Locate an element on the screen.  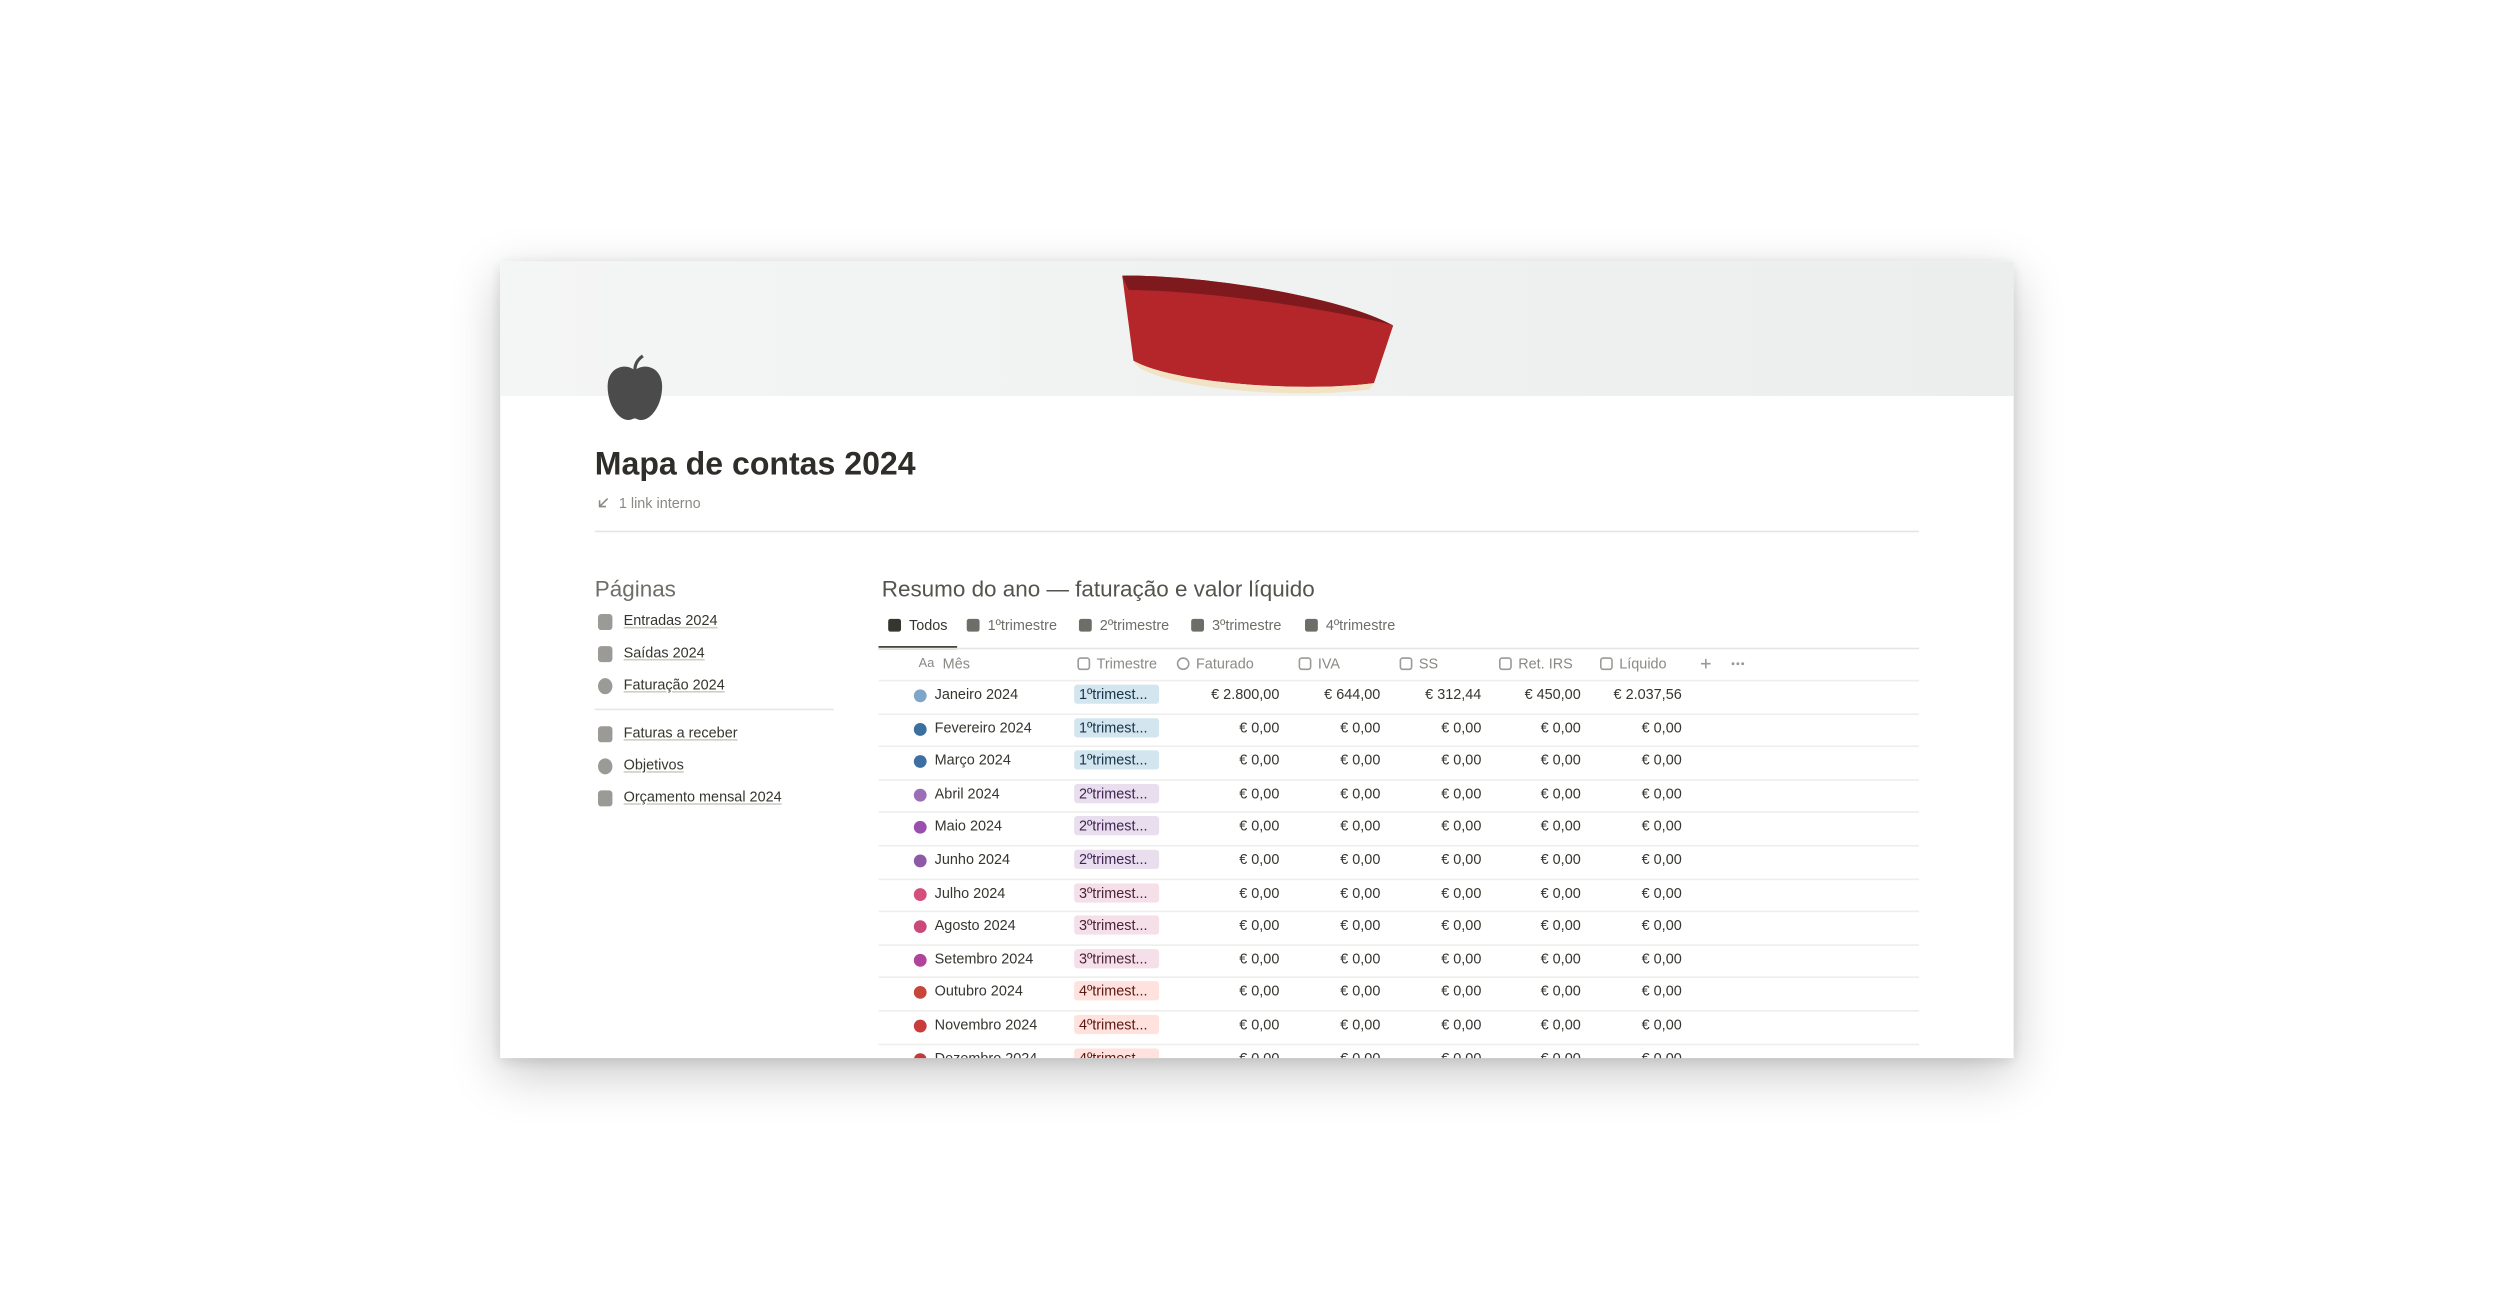
page-link: Orçamento mensal 2024 is located at coordinates (702, 796).